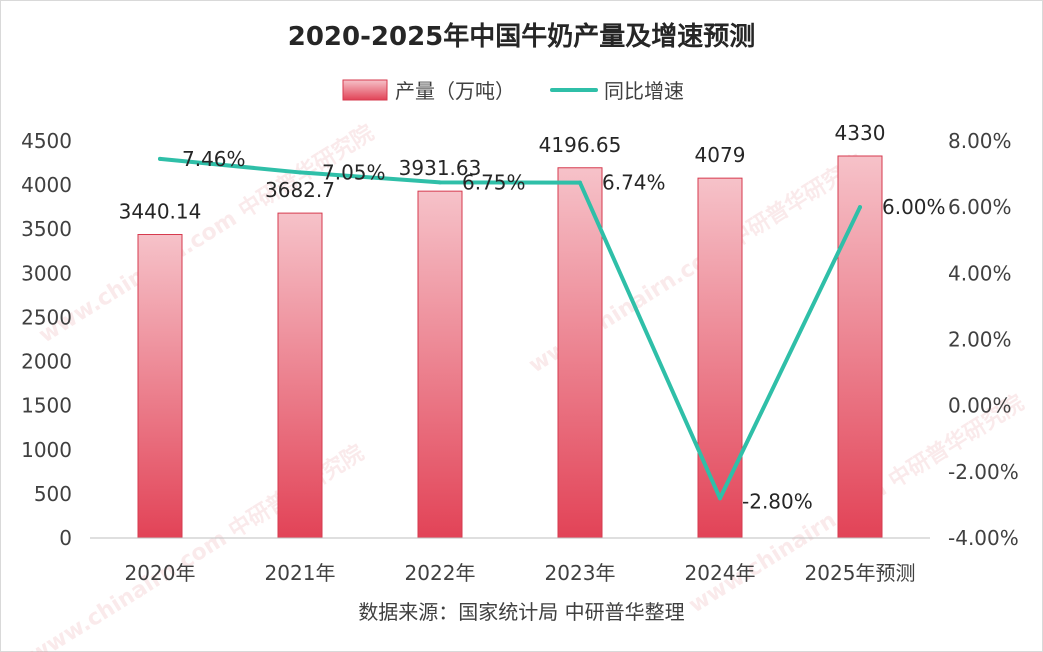 Image resolution: width=1043 pixels, height=652 pixels. Describe the element at coordinates (634, 183) in the screenshot. I see `growth-value-label: 6.74%` at that location.